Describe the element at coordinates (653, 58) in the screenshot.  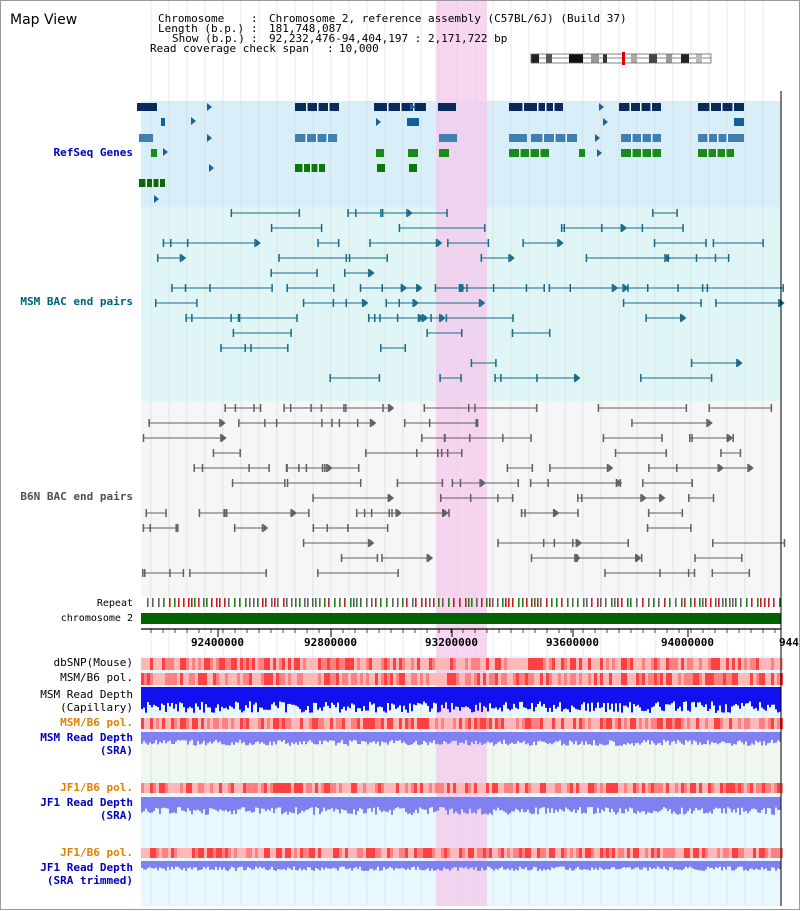
I see `ideogram-band` at that location.